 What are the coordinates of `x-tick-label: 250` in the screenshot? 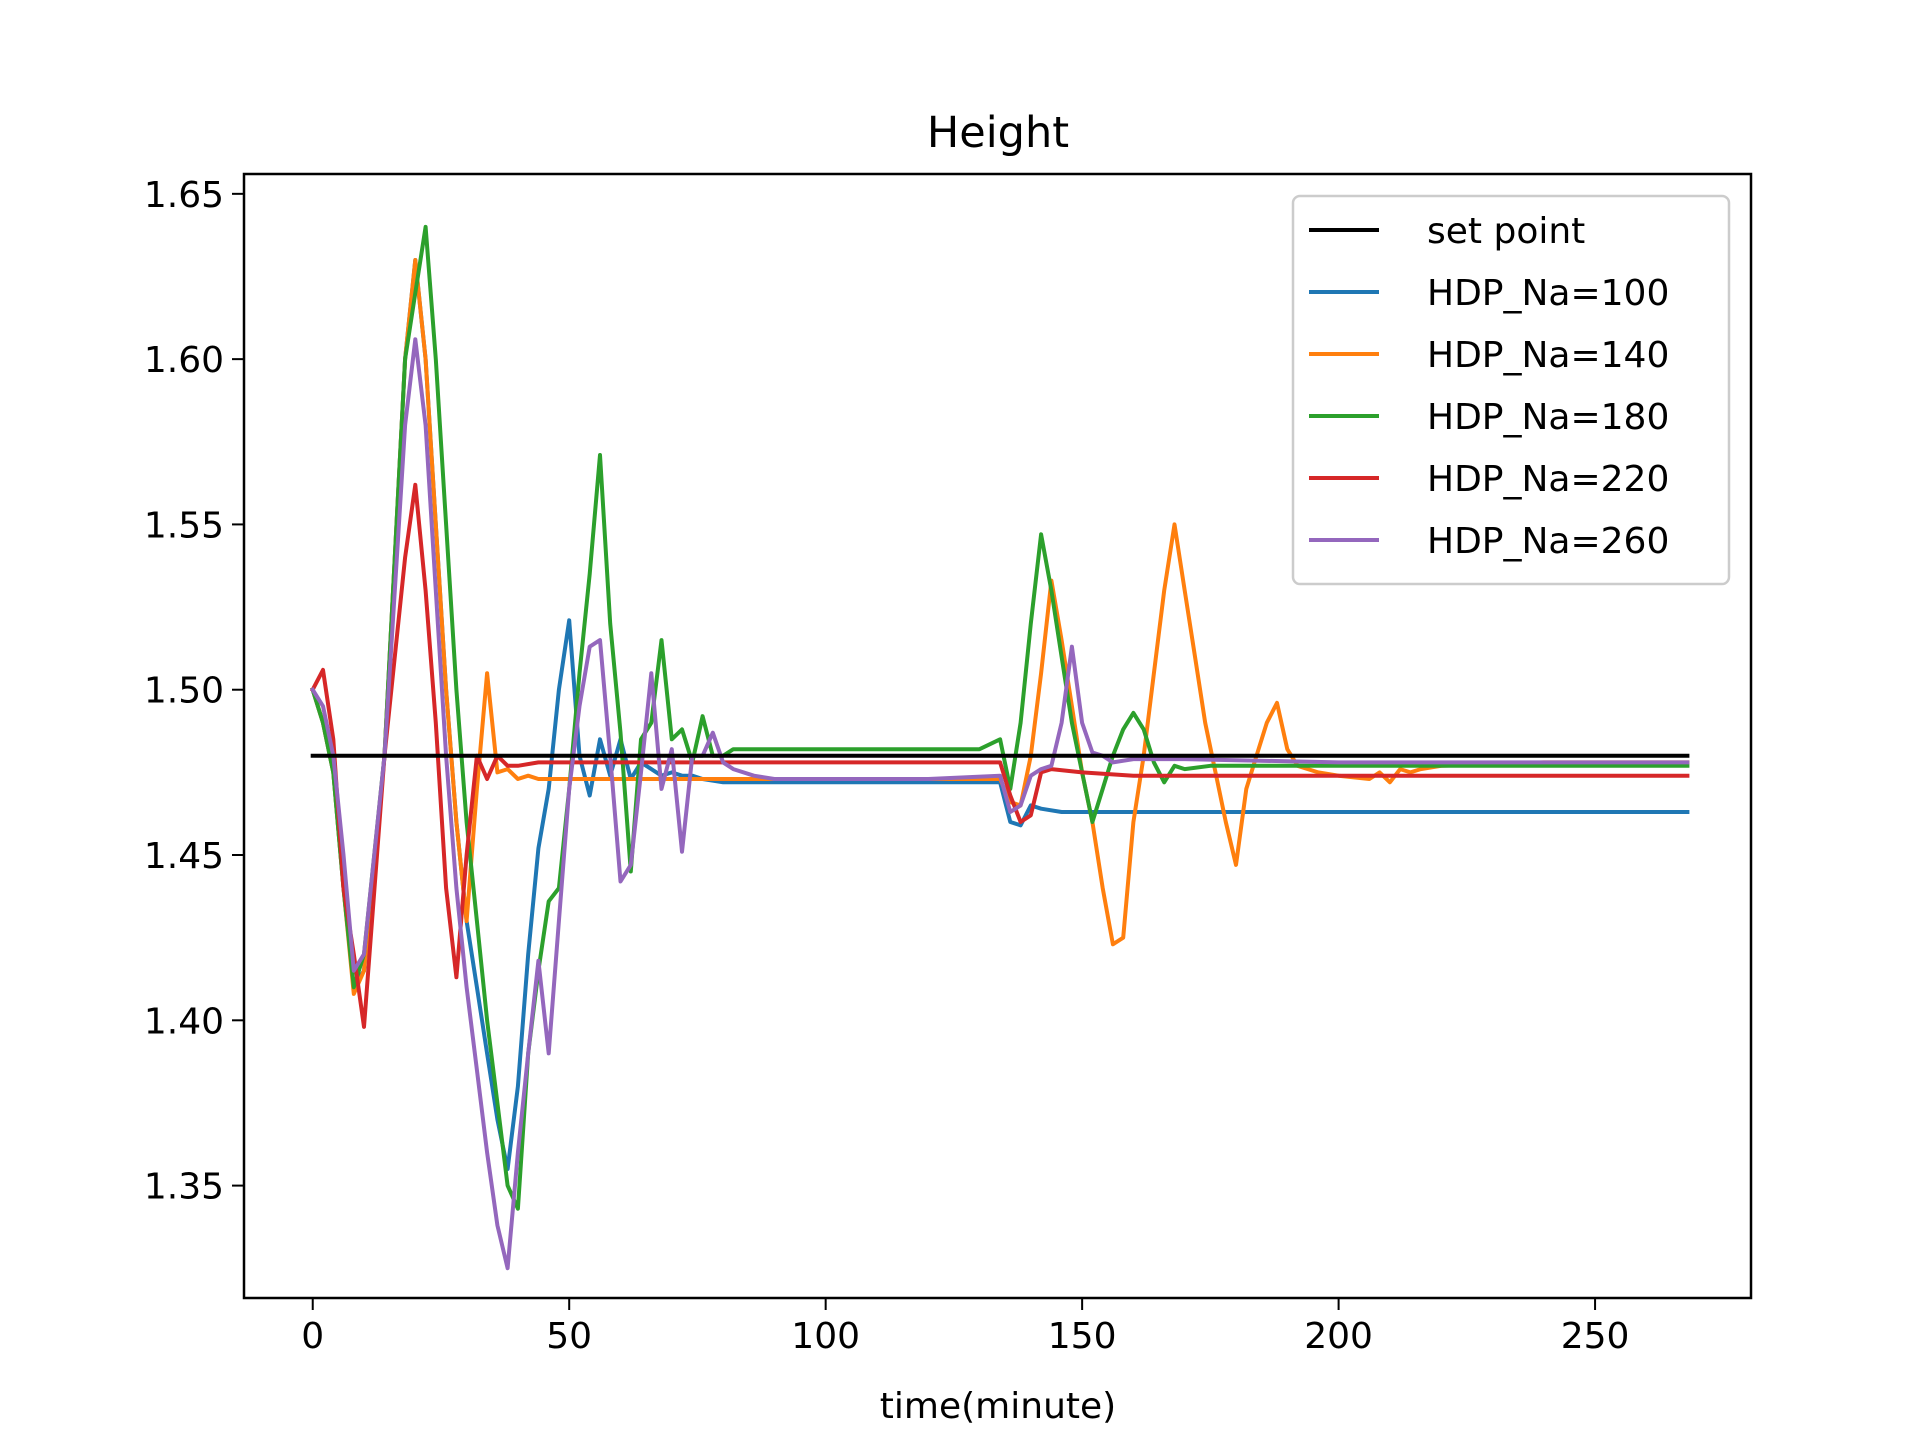 It's located at (1595, 1336).